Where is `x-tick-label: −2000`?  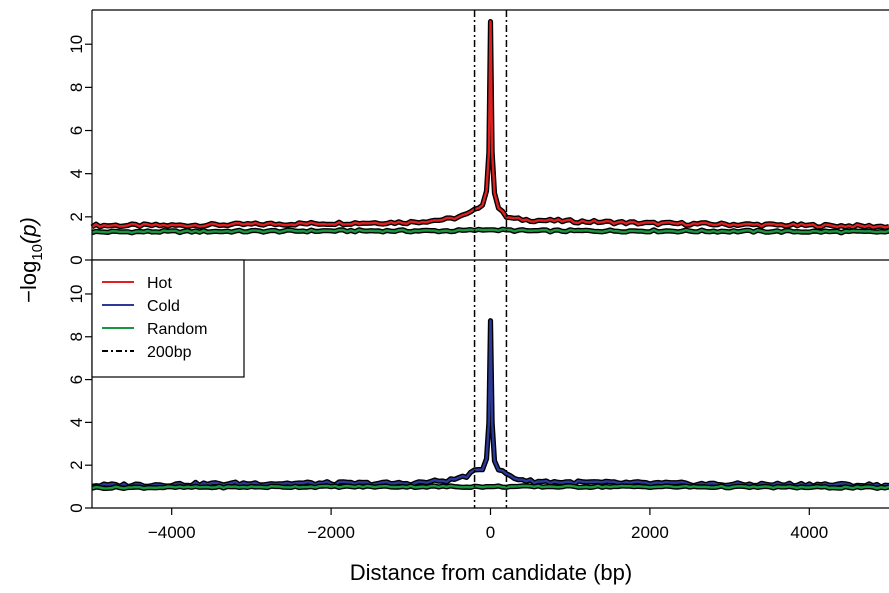 x-tick-label: −2000 is located at coordinates (331, 532).